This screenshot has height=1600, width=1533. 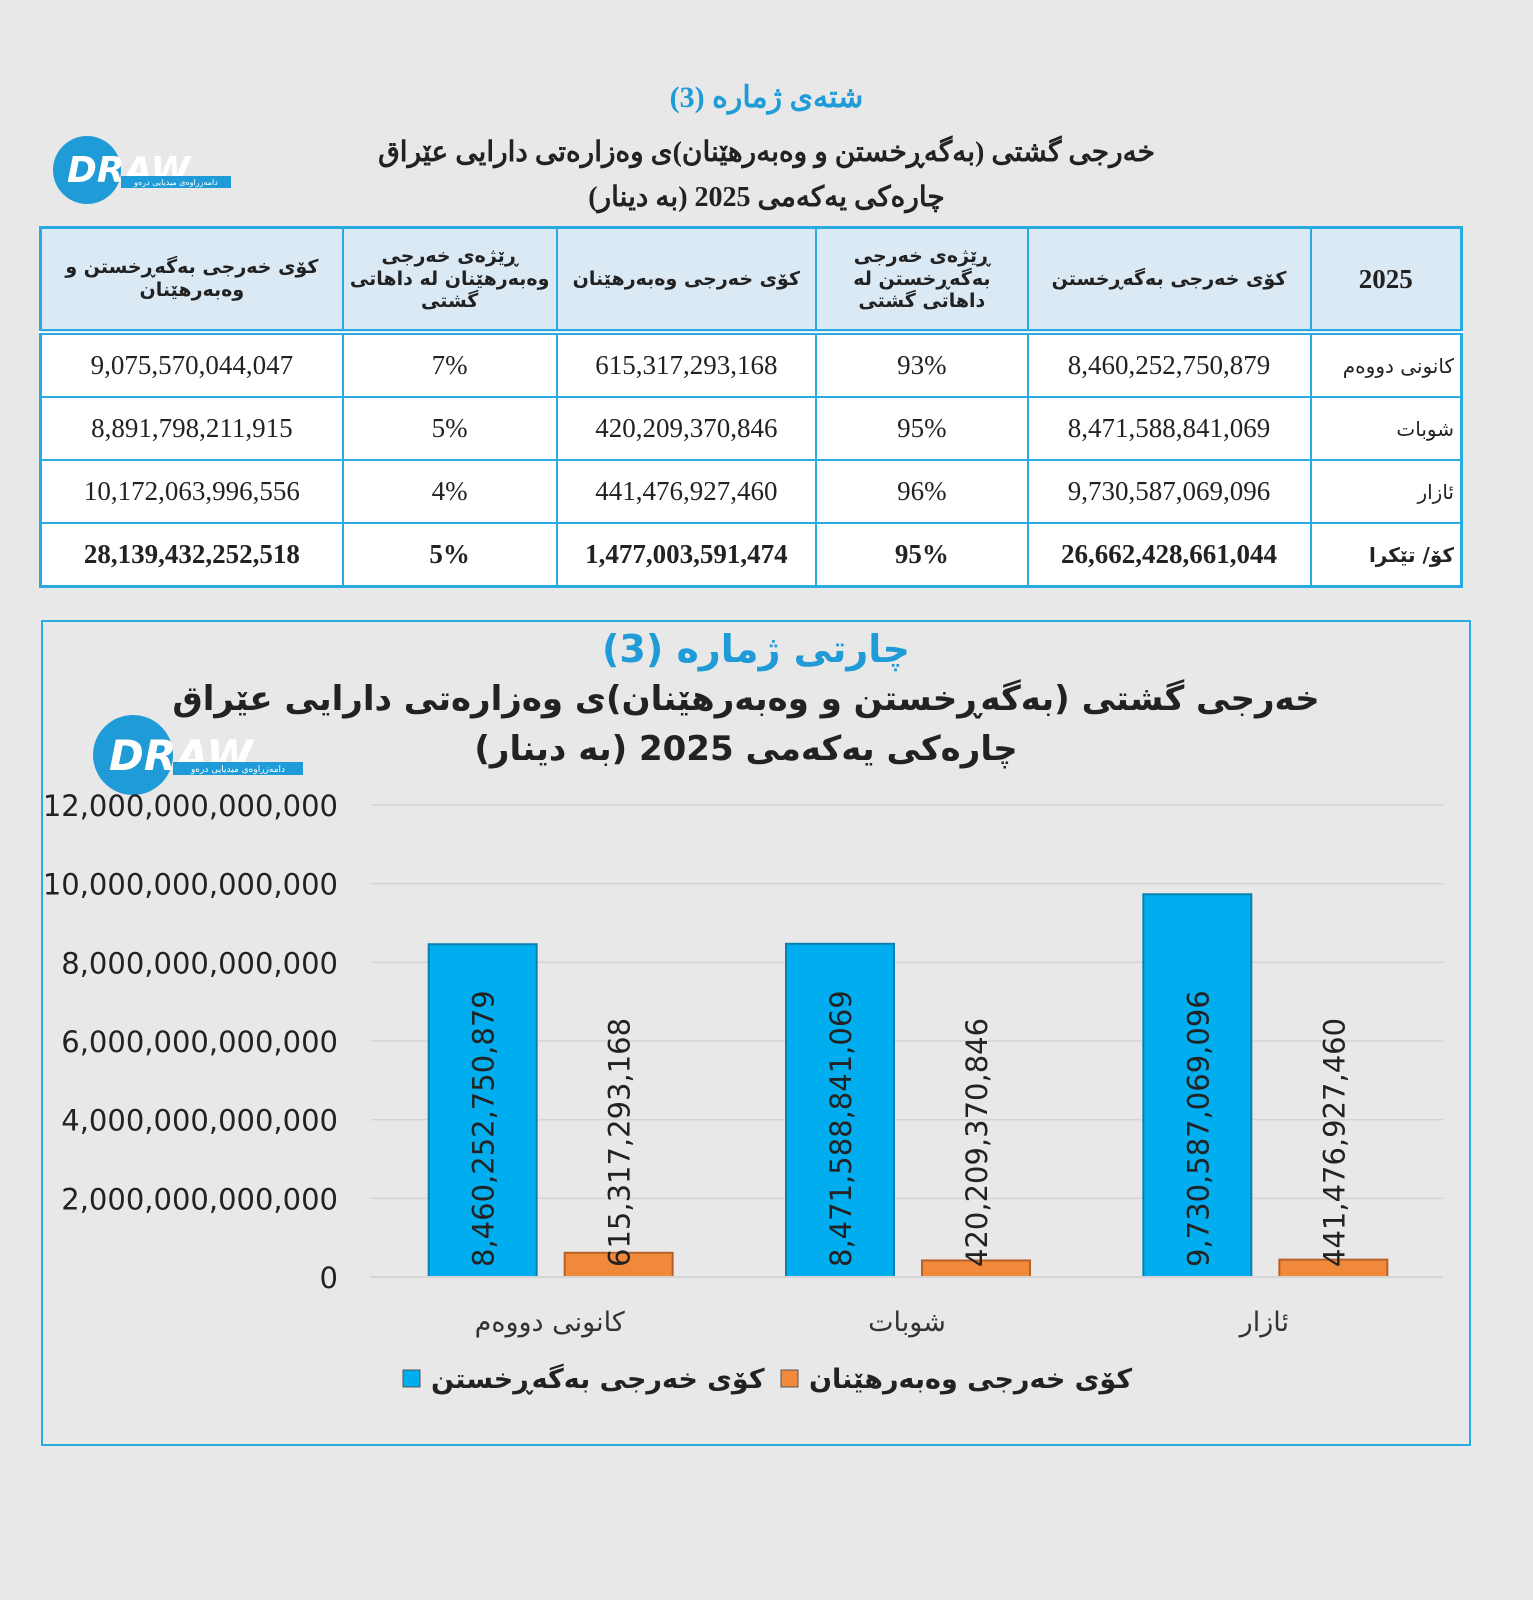 I want to click on table-cell: 420,209,370,846, so click(x=686, y=428).